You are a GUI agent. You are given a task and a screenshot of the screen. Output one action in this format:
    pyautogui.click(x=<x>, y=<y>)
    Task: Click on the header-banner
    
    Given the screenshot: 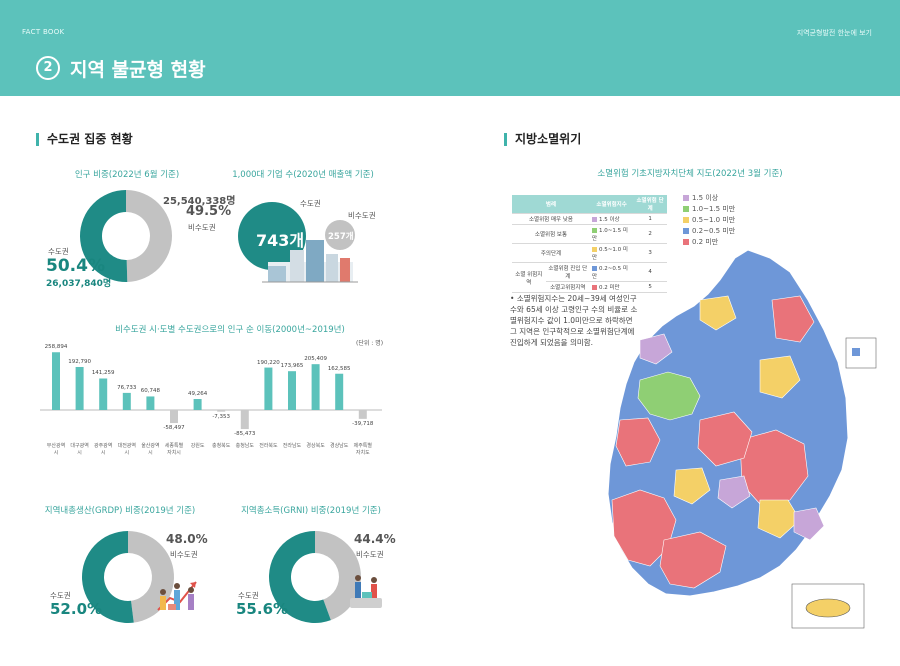 What is the action you would take?
    pyautogui.click(x=450, y=48)
    